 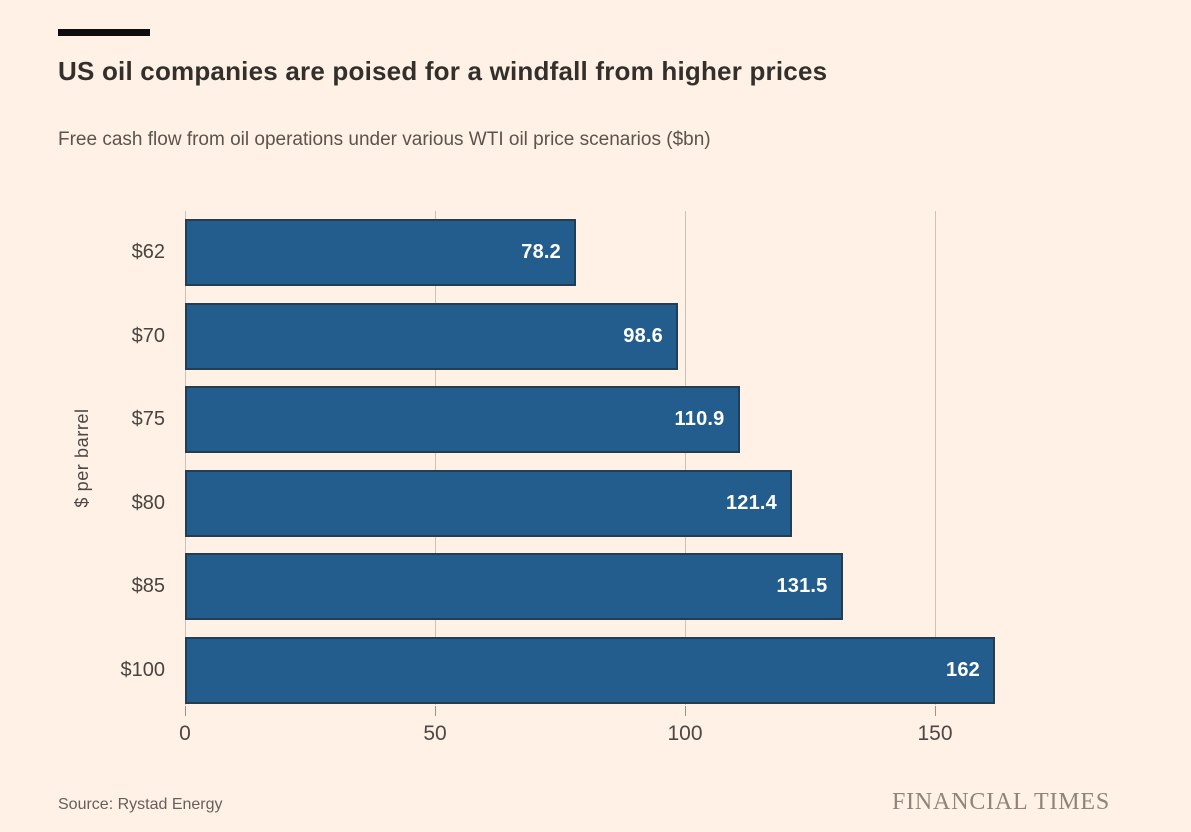 What do you see at coordinates (462, 420) in the screenshot?
I see `bar-75: 110.9` at bounding box center [462, 420].